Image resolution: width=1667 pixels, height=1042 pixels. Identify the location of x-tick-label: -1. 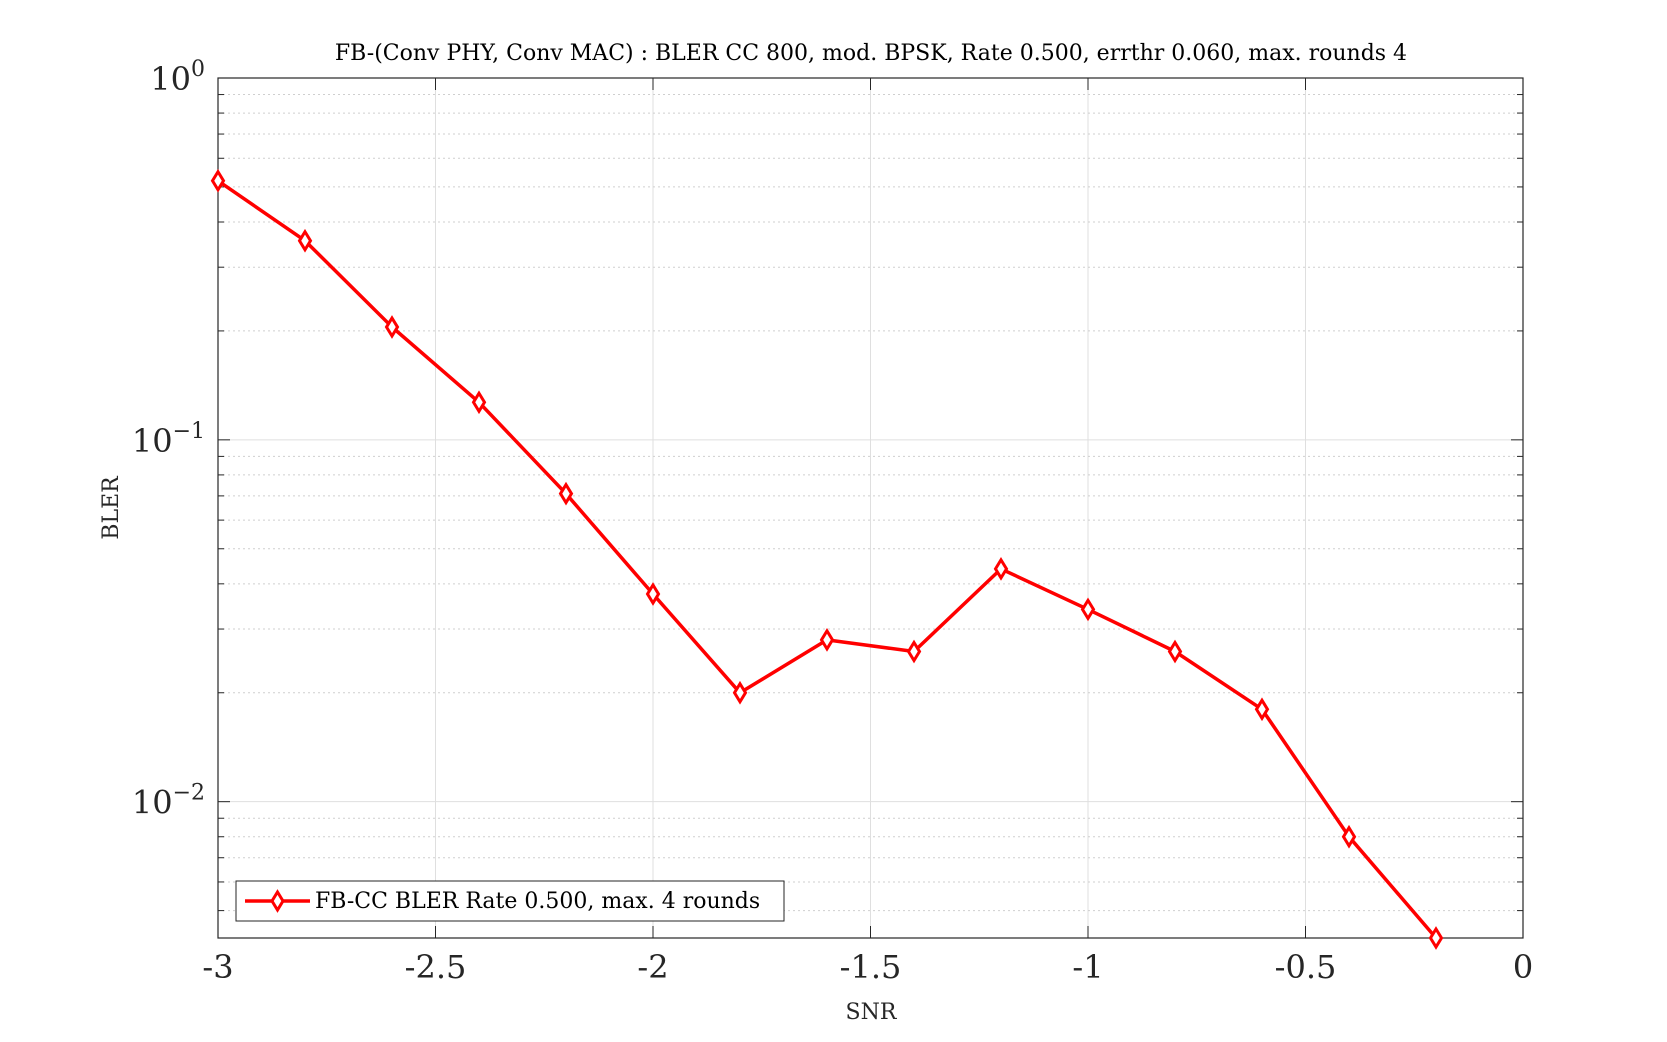
(1087, 967).